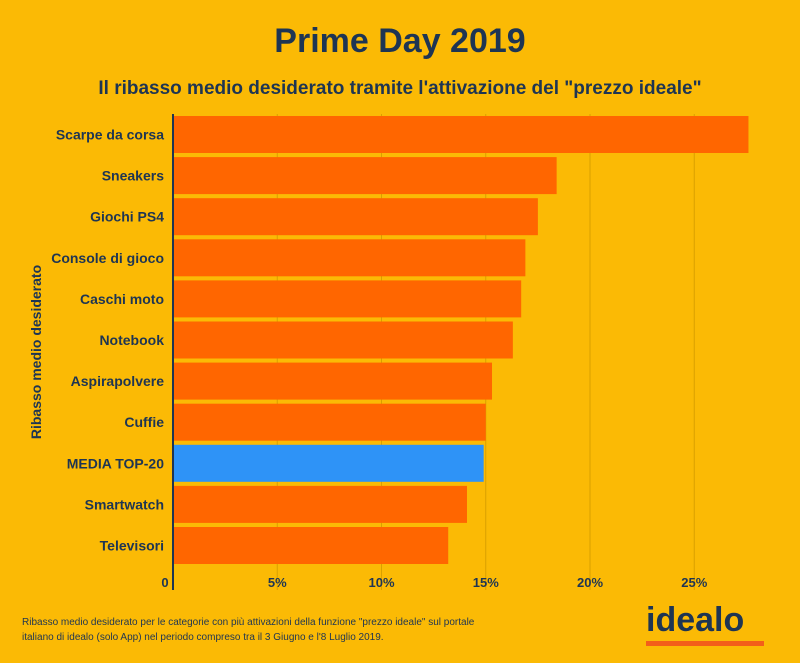 The image size is (800, 663). Describe the element at coordinates (277, 582) in the screenshot. I see `x-tick-label: 5%` at that location.